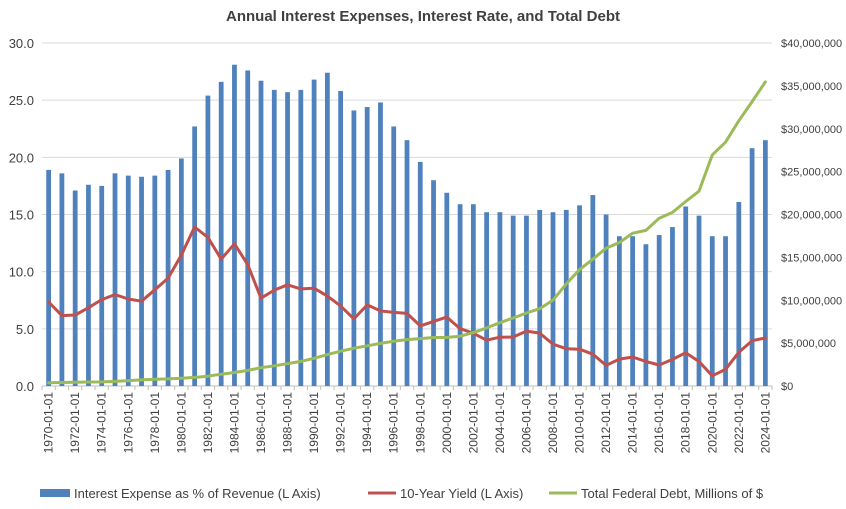 This screenshot has height=509, width=846. I want to click on x-tick-label: 1982-01-01, so click(208, 423).